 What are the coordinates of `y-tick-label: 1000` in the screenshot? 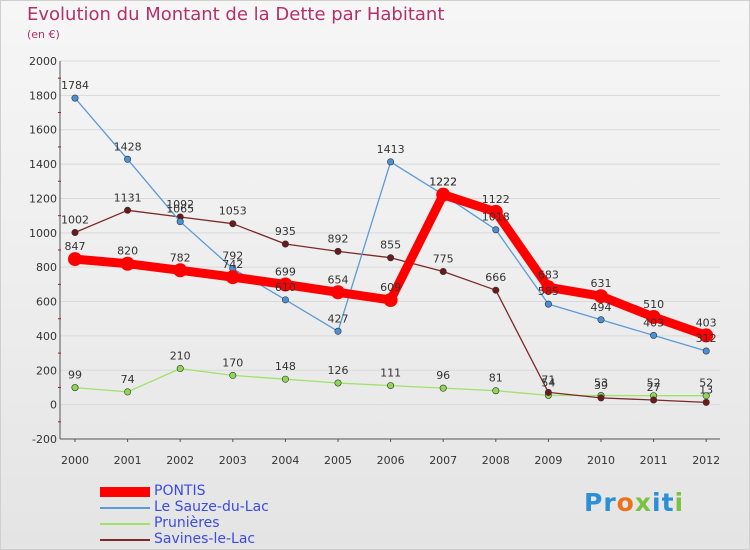 It's located at (43, 233).